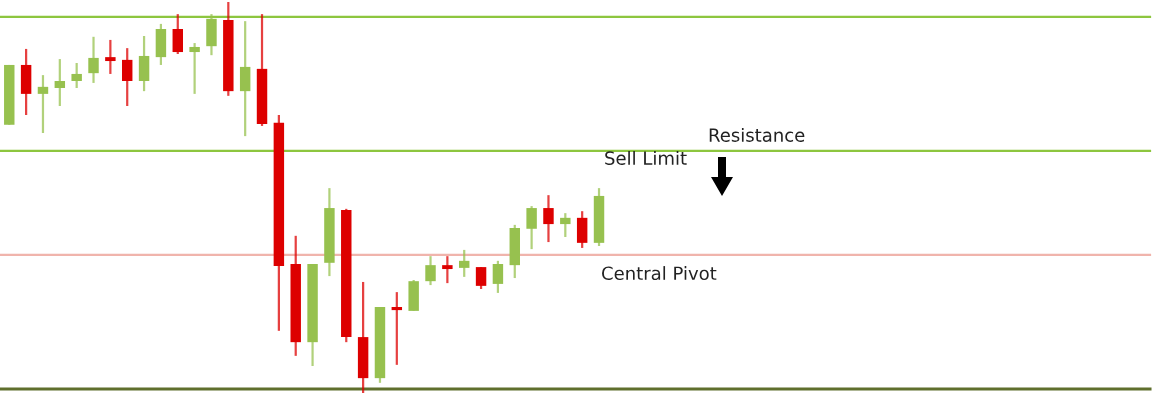  Describe the element at coordinates (646, 157) in the screenshot. I see `annotation: Sell Limit` at that location.